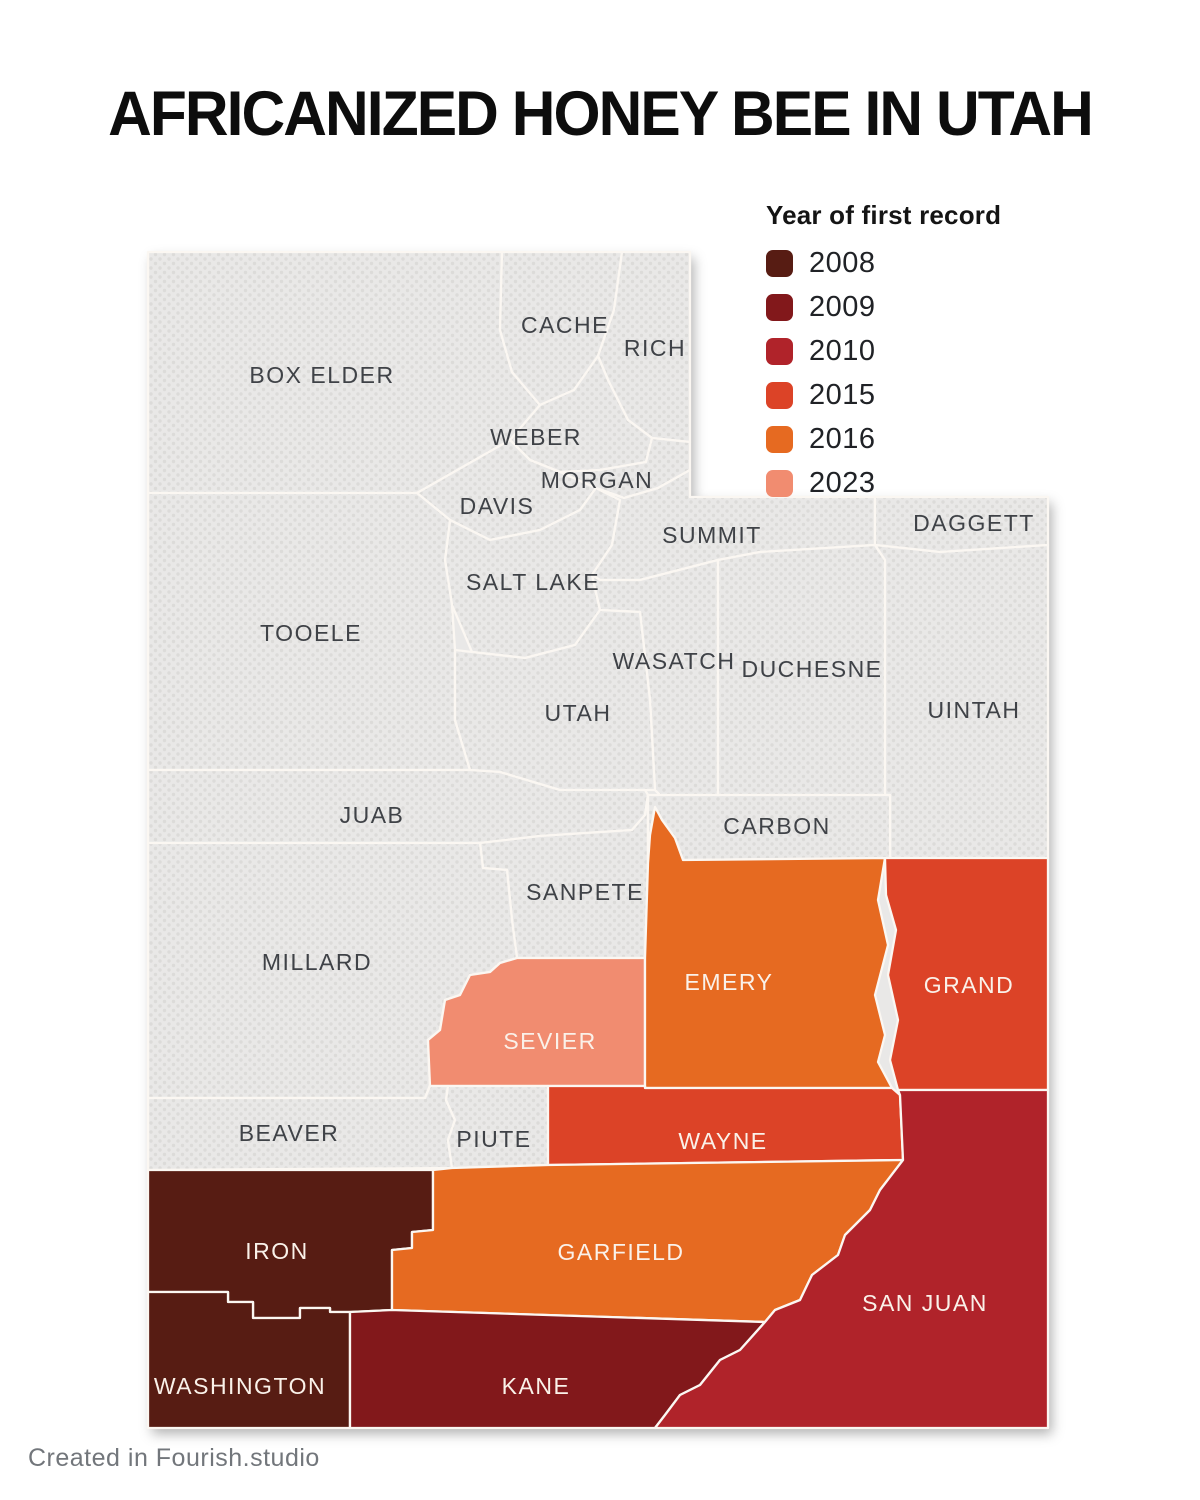 The width and height of the screenshot is (1200, 1500). Describe the element at coordinates (811, 669) in the screenshot. I see `county-label-duchesne: DUCHESNE` at that location.